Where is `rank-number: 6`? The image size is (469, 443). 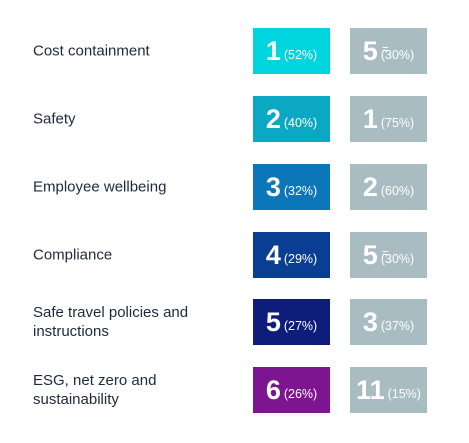
rank-number: 6 is located at coordinates (273, 389).